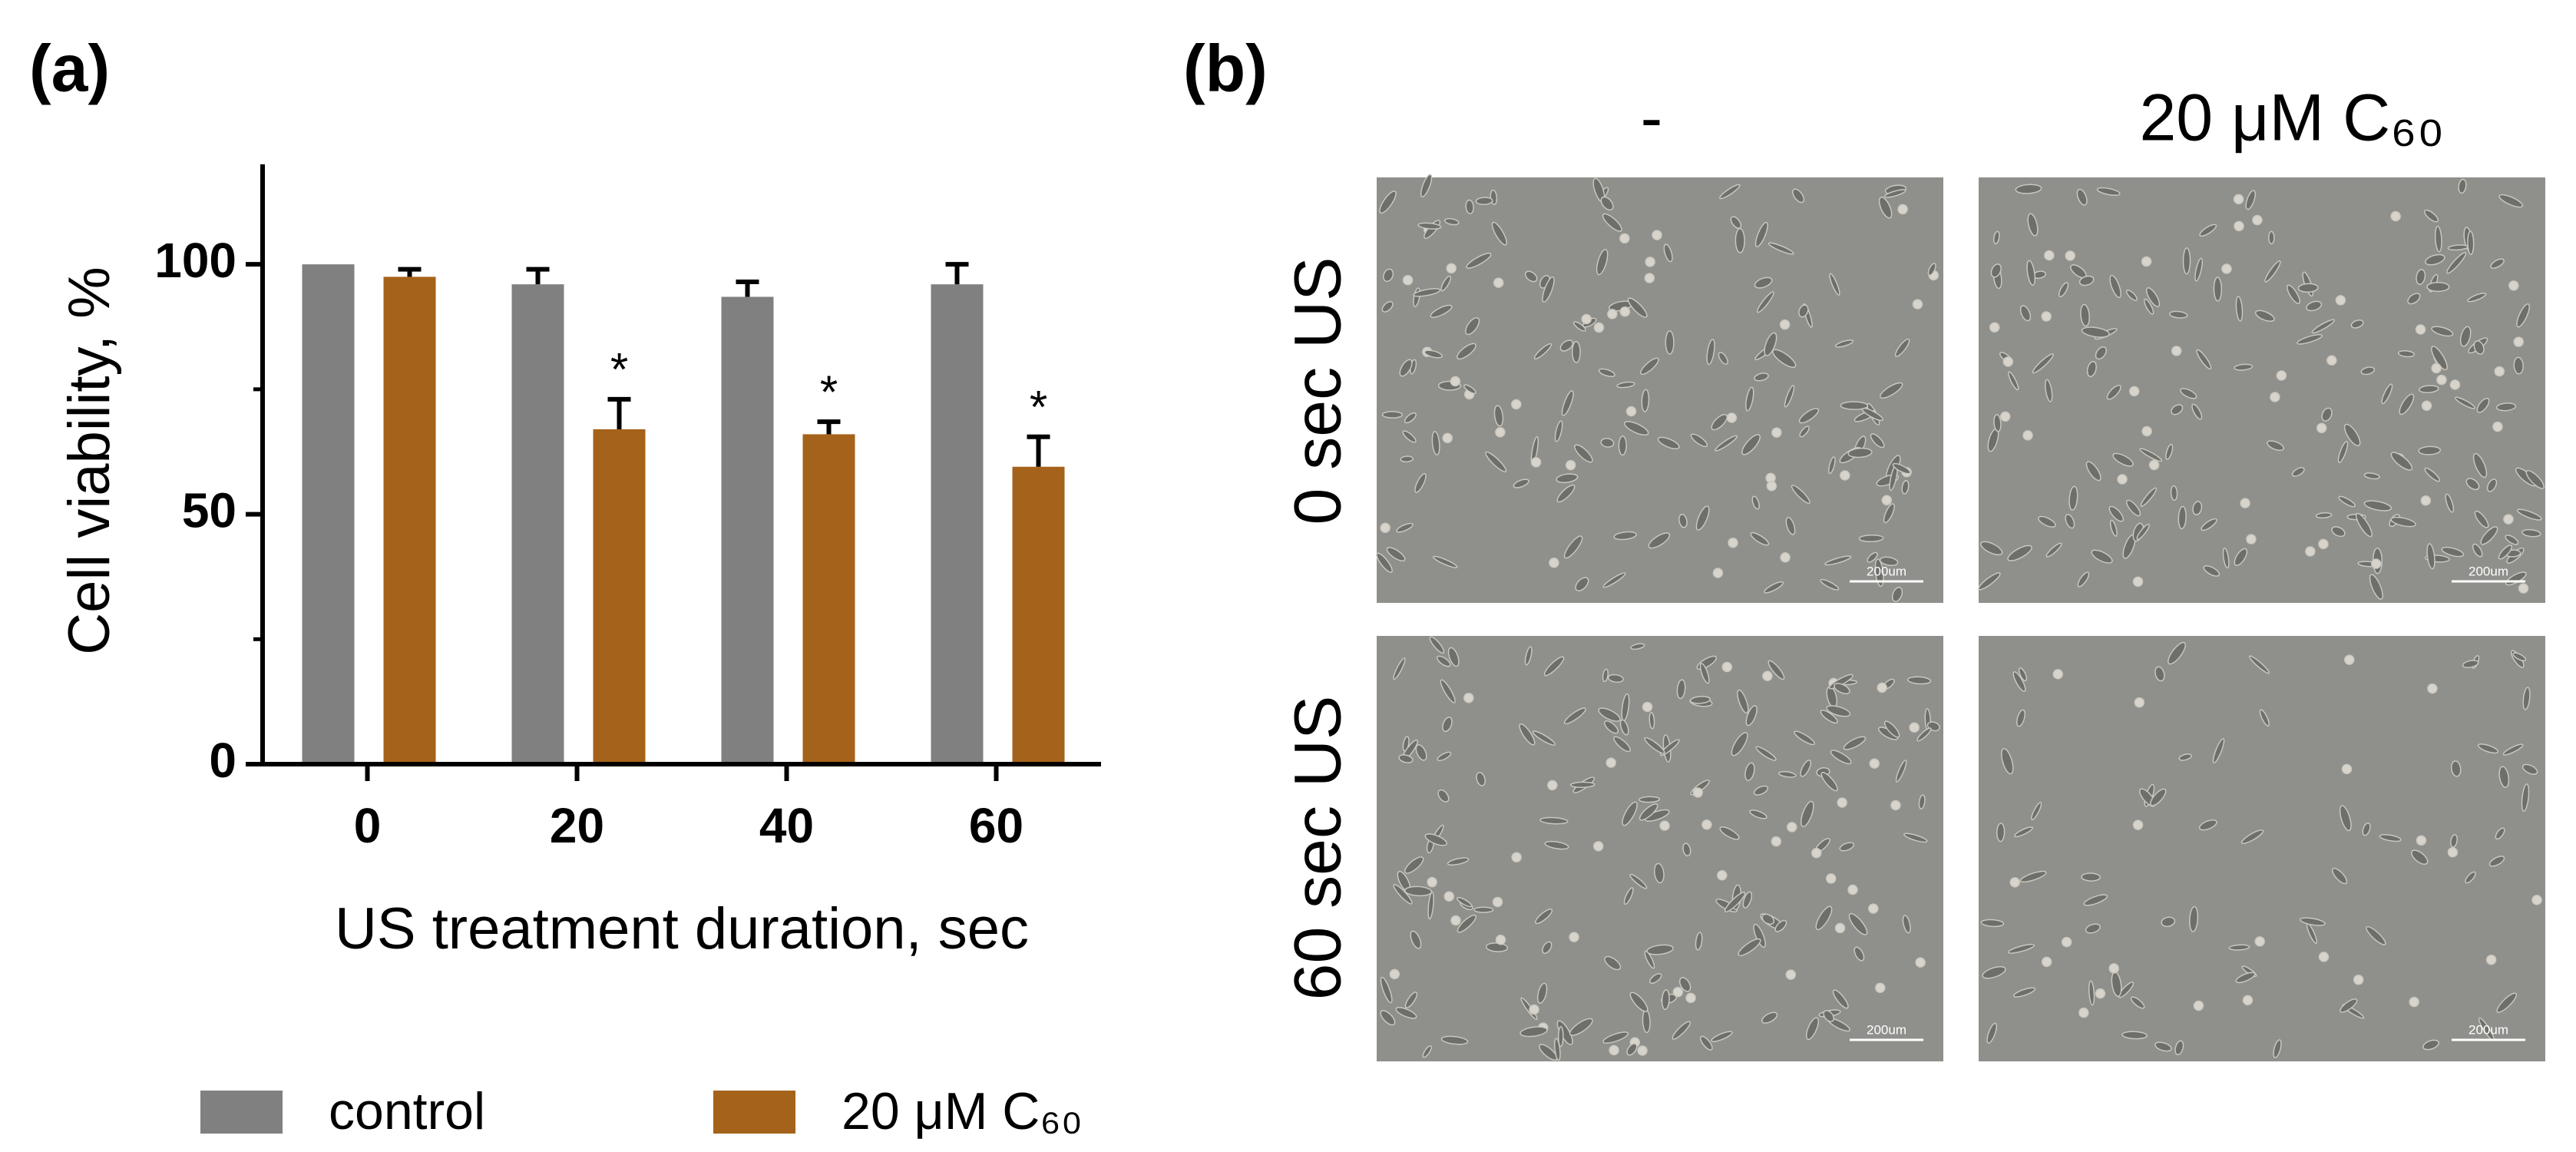 The height and width of the screenshot is (1152, 2576). What do you see at coordinates (828, 599) in the screenshot?
I see `bar` at bounding box center [828, 599].